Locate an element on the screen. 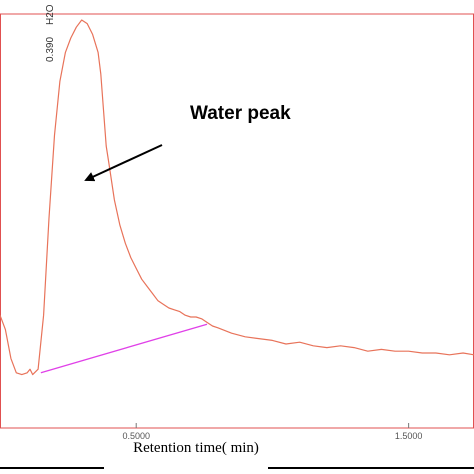 The width and height of the screenshot is (474, 474). annotation-arrow is located at coordinates (123, 163).